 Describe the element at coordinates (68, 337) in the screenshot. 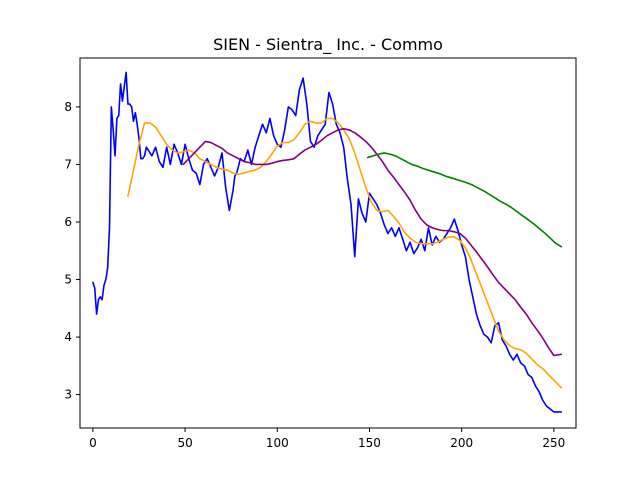

I see `y-tick-label: 4` at that location.